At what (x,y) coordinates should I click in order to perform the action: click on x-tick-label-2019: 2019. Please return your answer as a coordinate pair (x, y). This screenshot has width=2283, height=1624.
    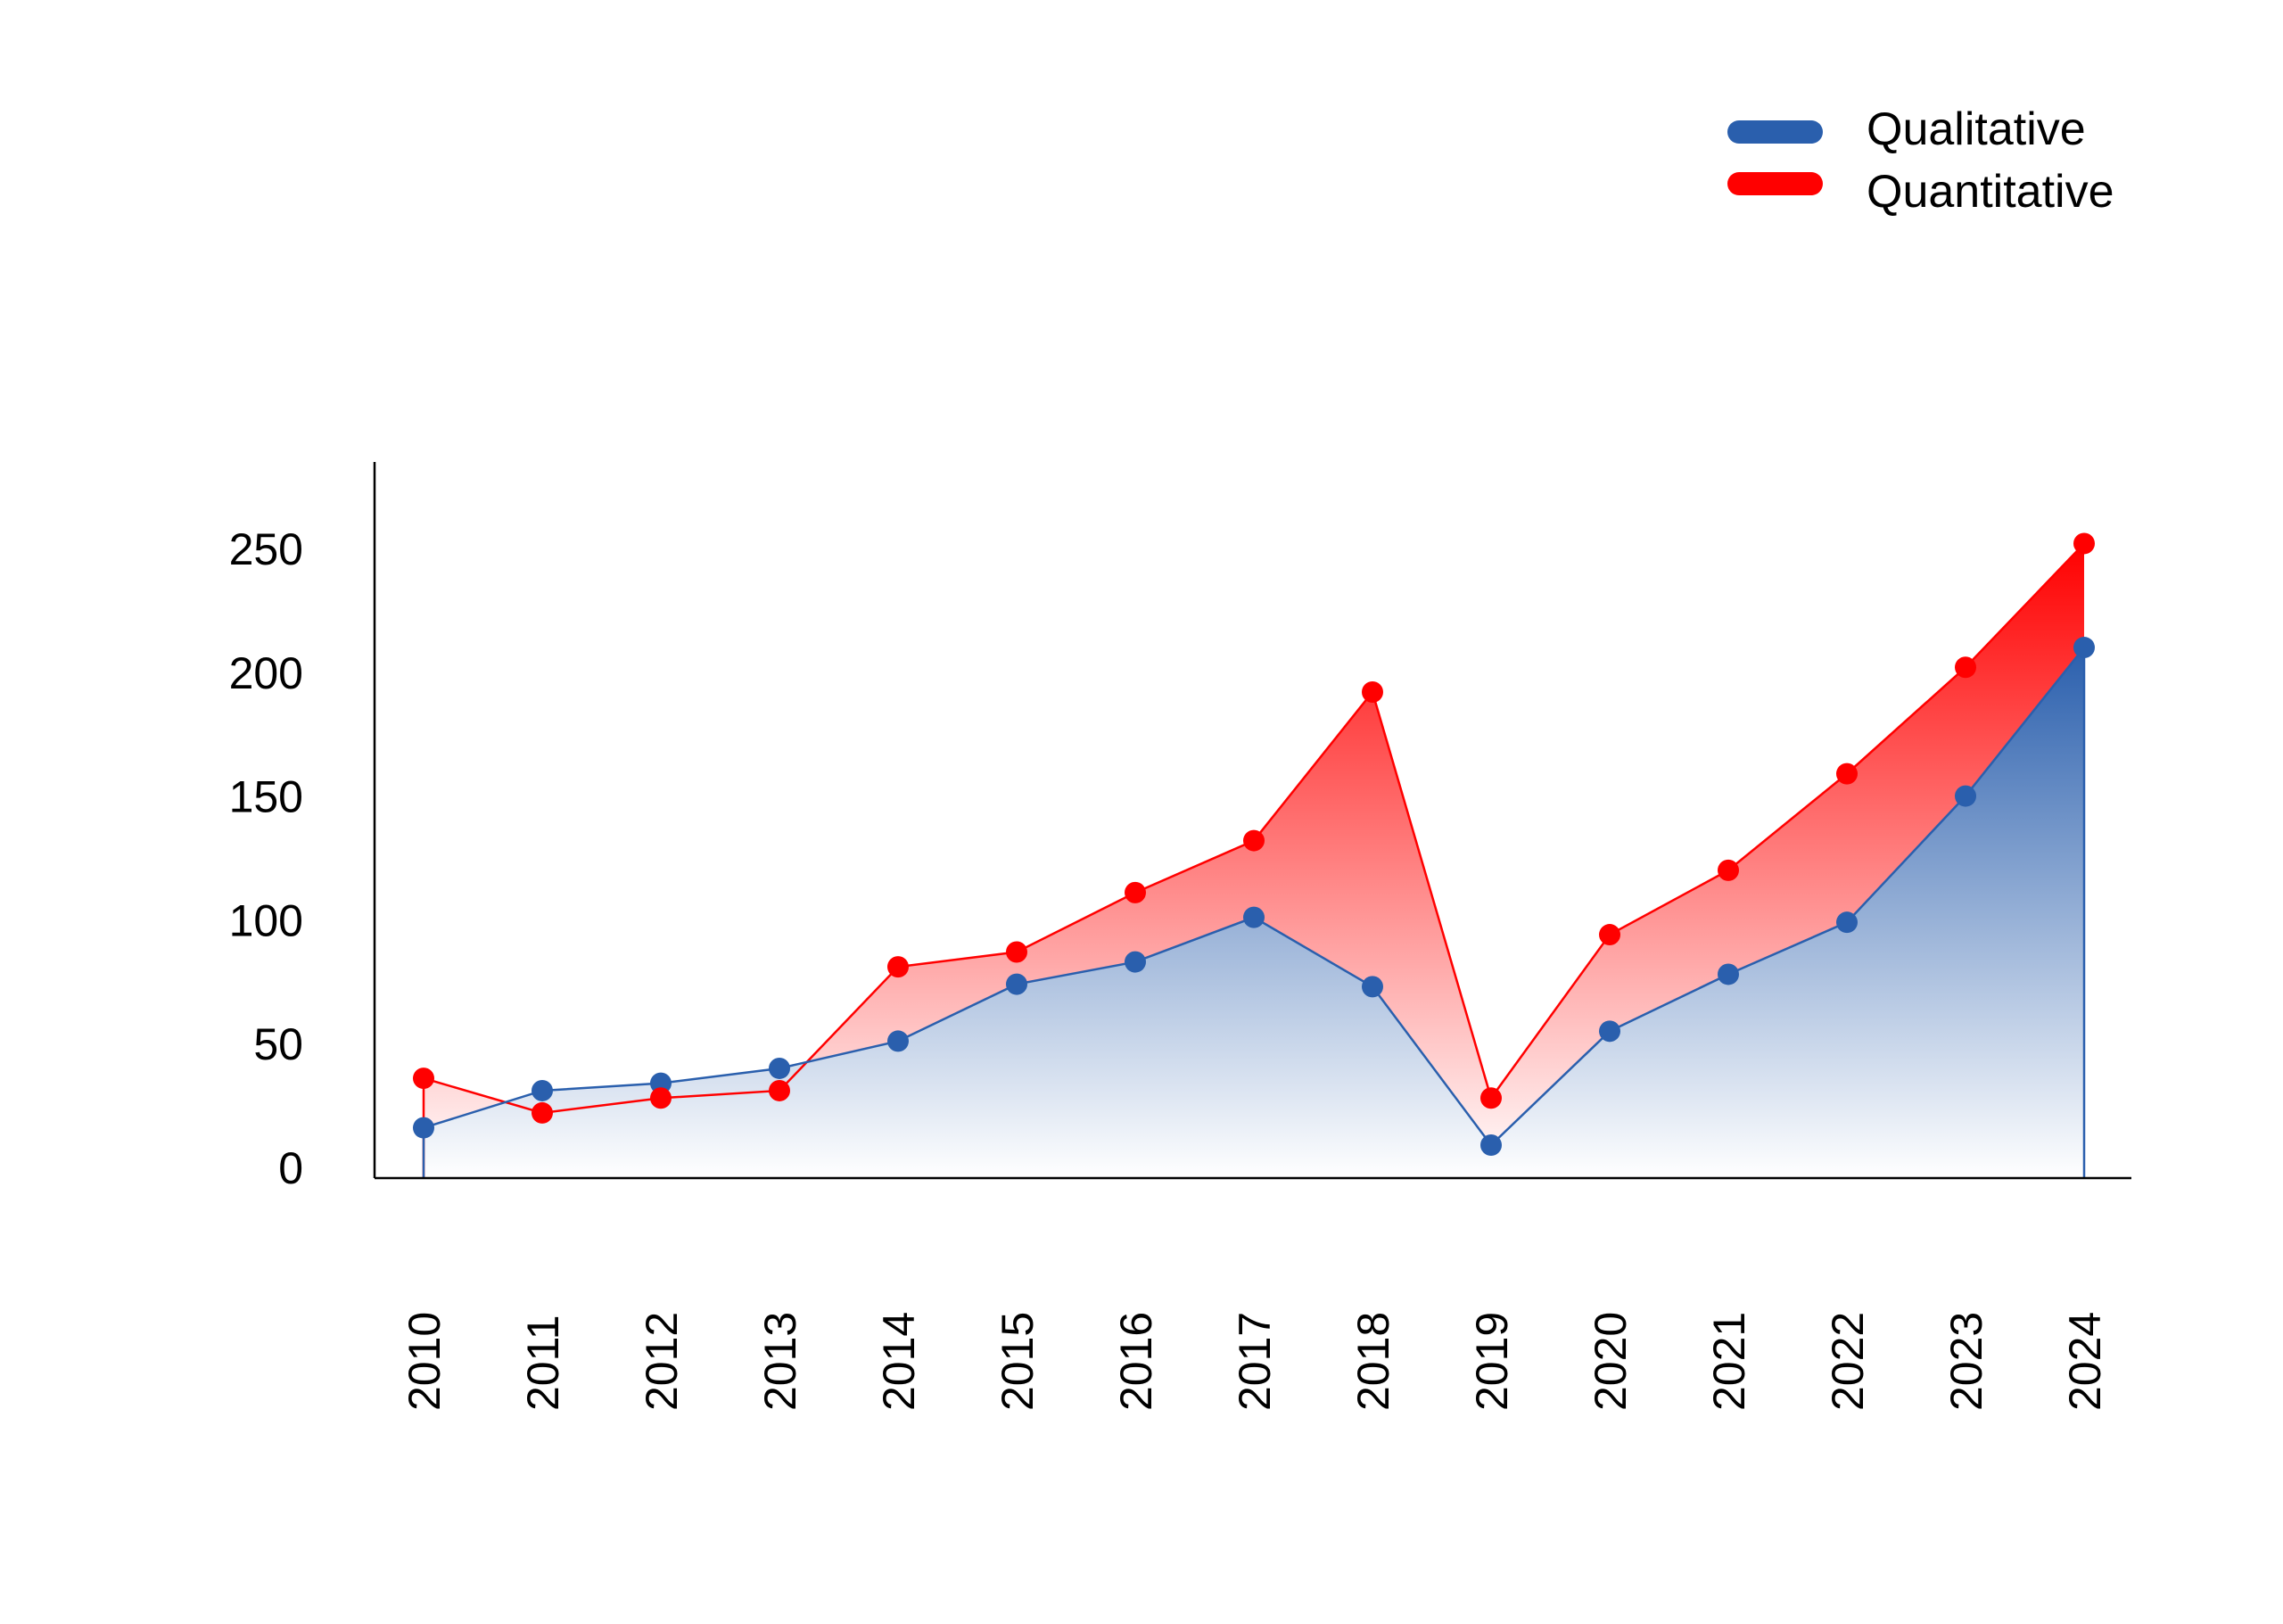
    Looking at the image, I should click on (1492, 1361).